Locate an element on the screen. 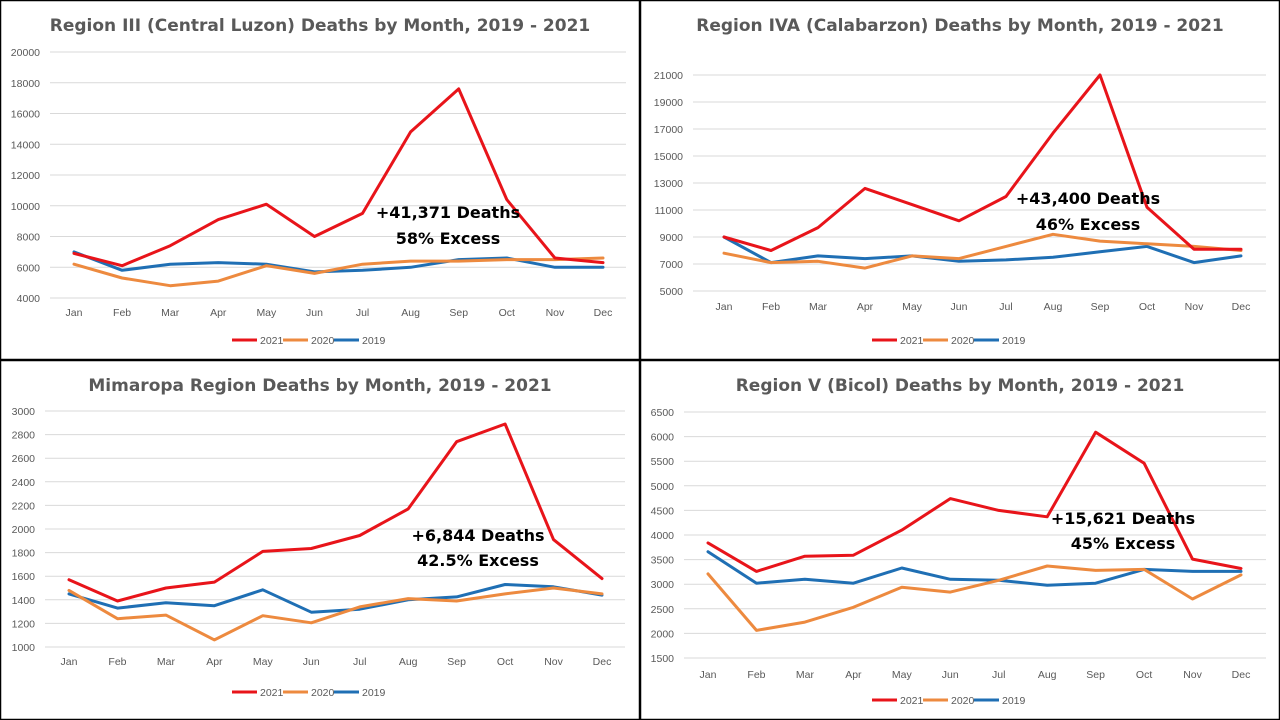 The image size is (1280, 720). y-tick-label: 3000 is located at coordinates (663, 585).